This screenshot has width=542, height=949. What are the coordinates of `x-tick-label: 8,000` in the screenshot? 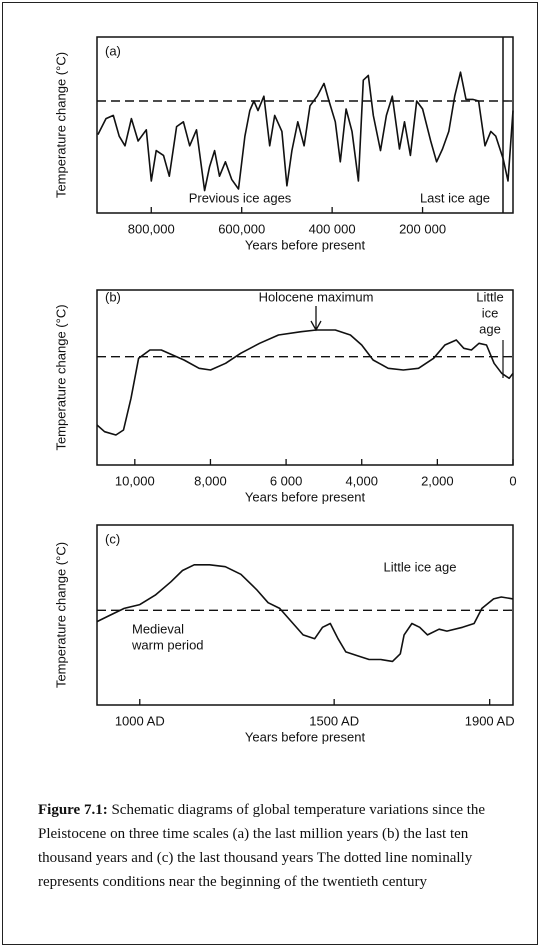 It's located at (210, 480).